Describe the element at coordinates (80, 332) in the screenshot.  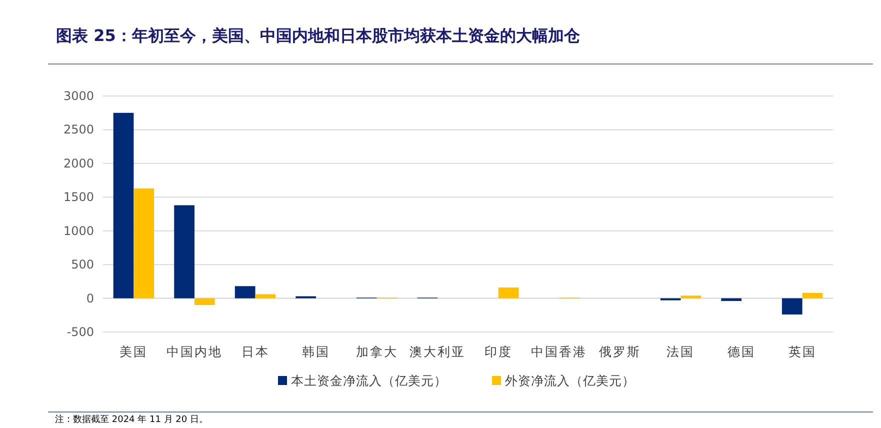
I see `y-tick-label: -500` at that location.